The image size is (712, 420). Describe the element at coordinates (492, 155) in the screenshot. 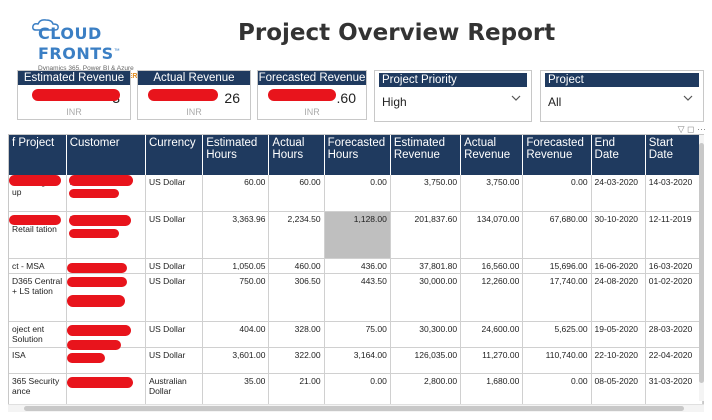

I see `column-header: Actual Revenue` at that location.